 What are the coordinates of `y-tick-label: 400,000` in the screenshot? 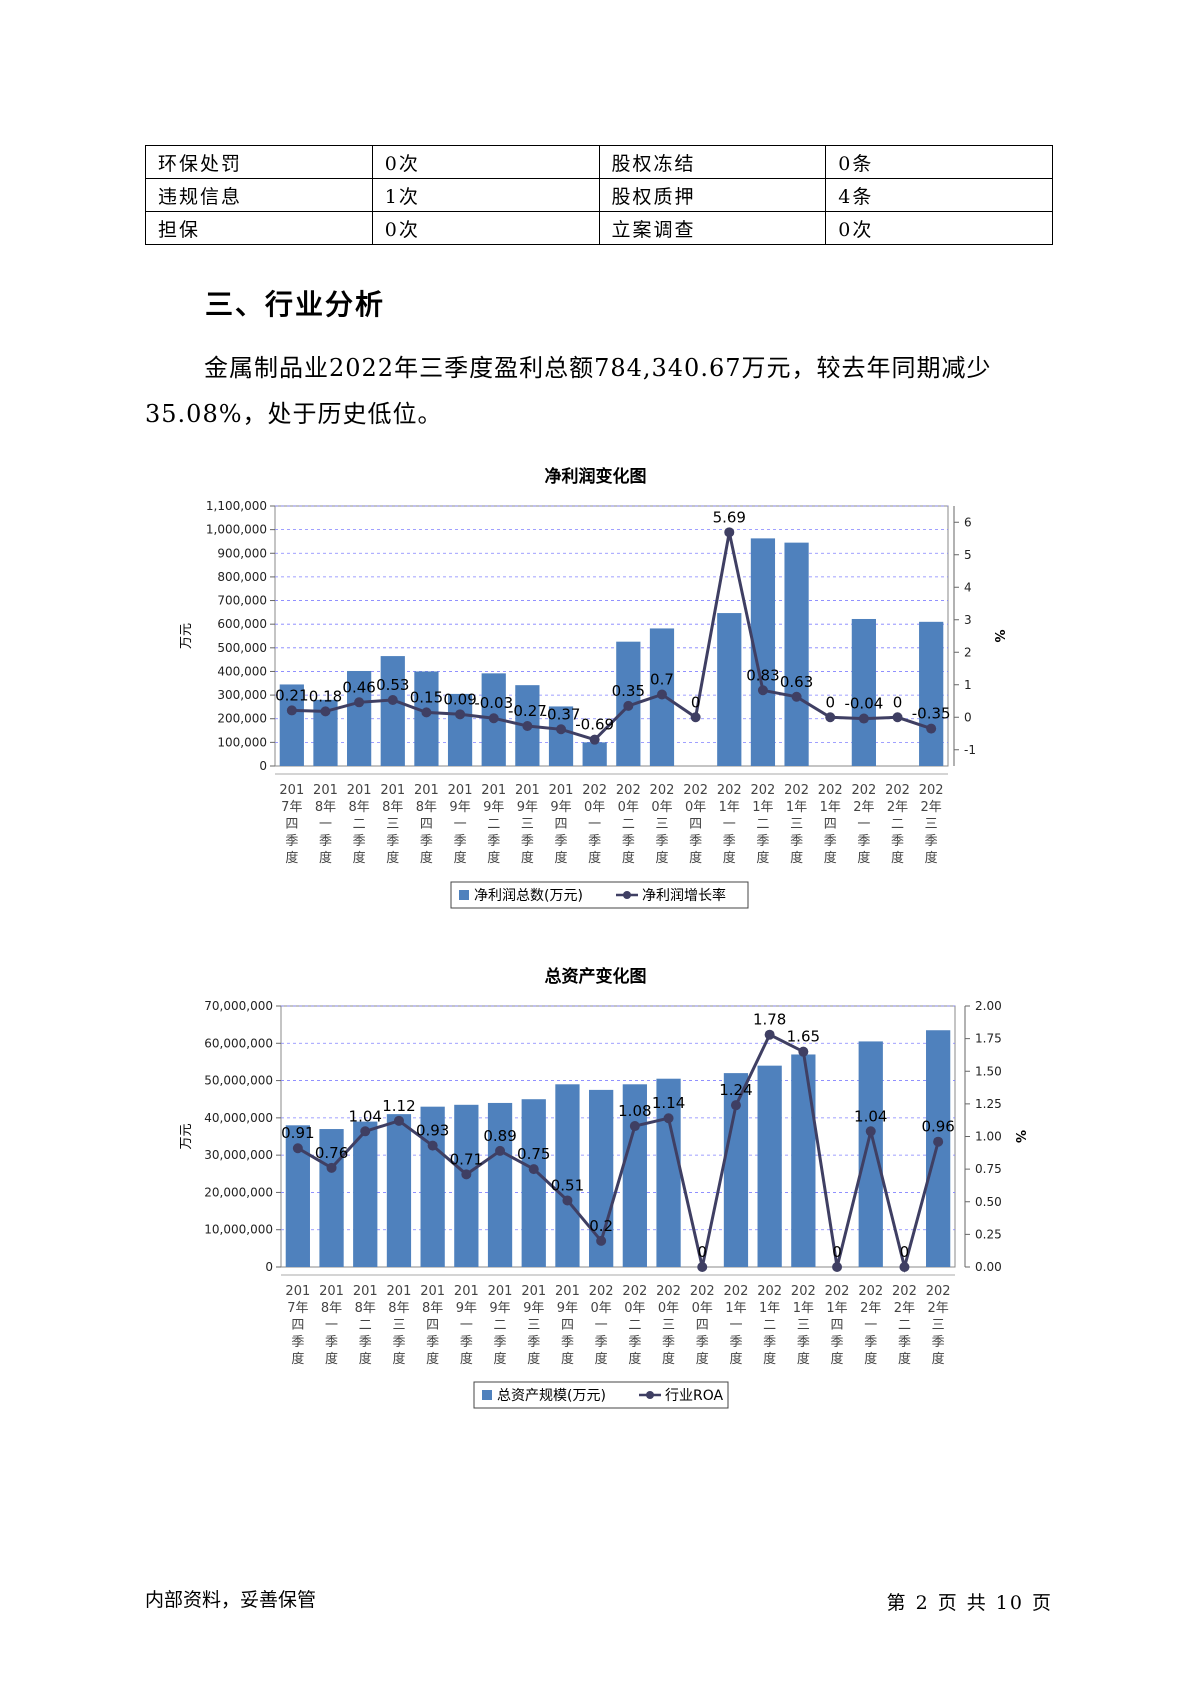 It's located at (242, 671).